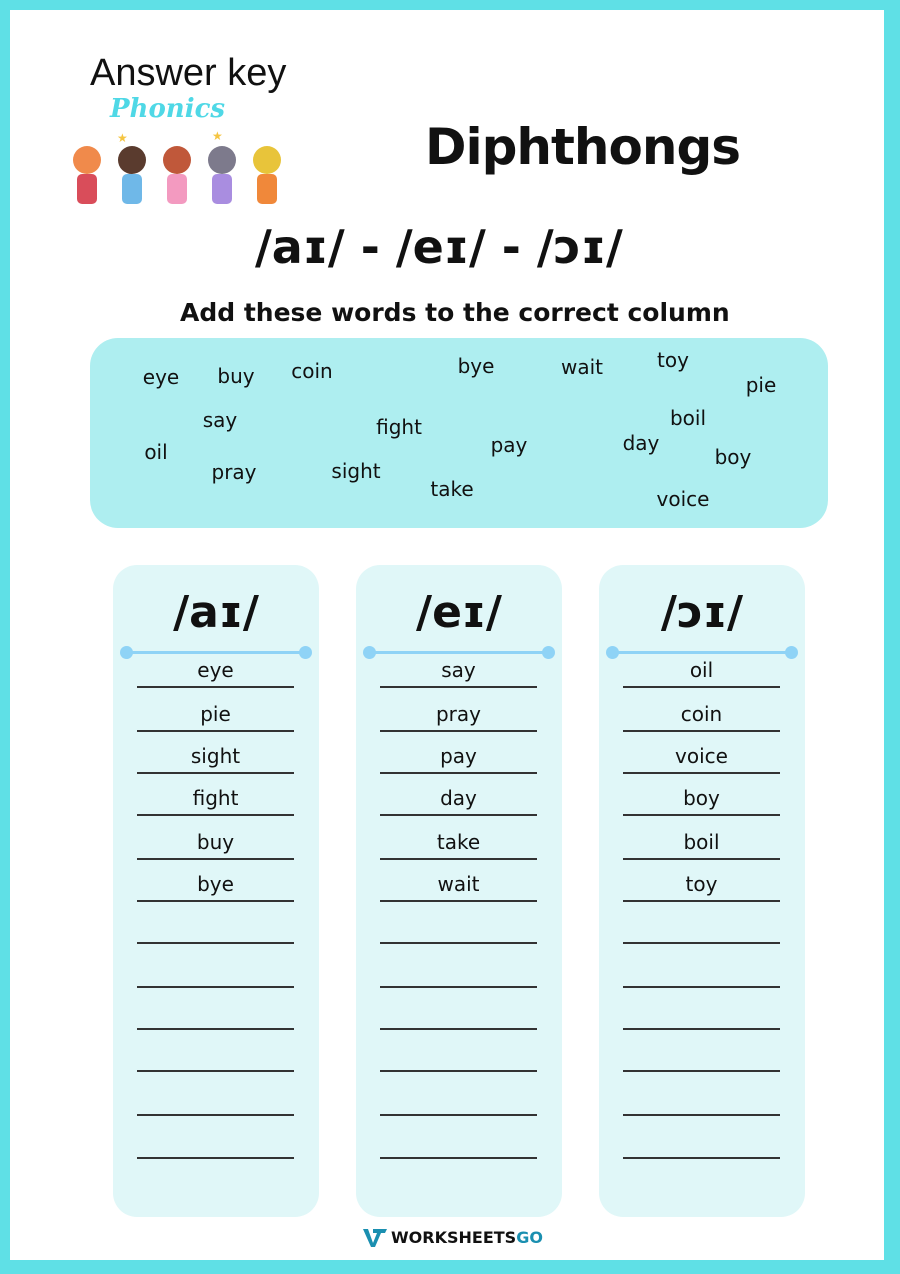 This screenshot has height=1274, width=900. I want to click on answer-line: boy, so click(701, 800).